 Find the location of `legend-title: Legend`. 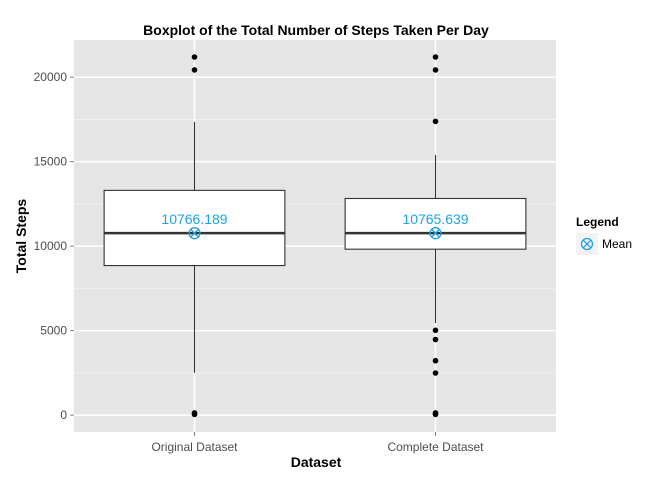

legend-title: Legend is located at coordinates (597, 222).